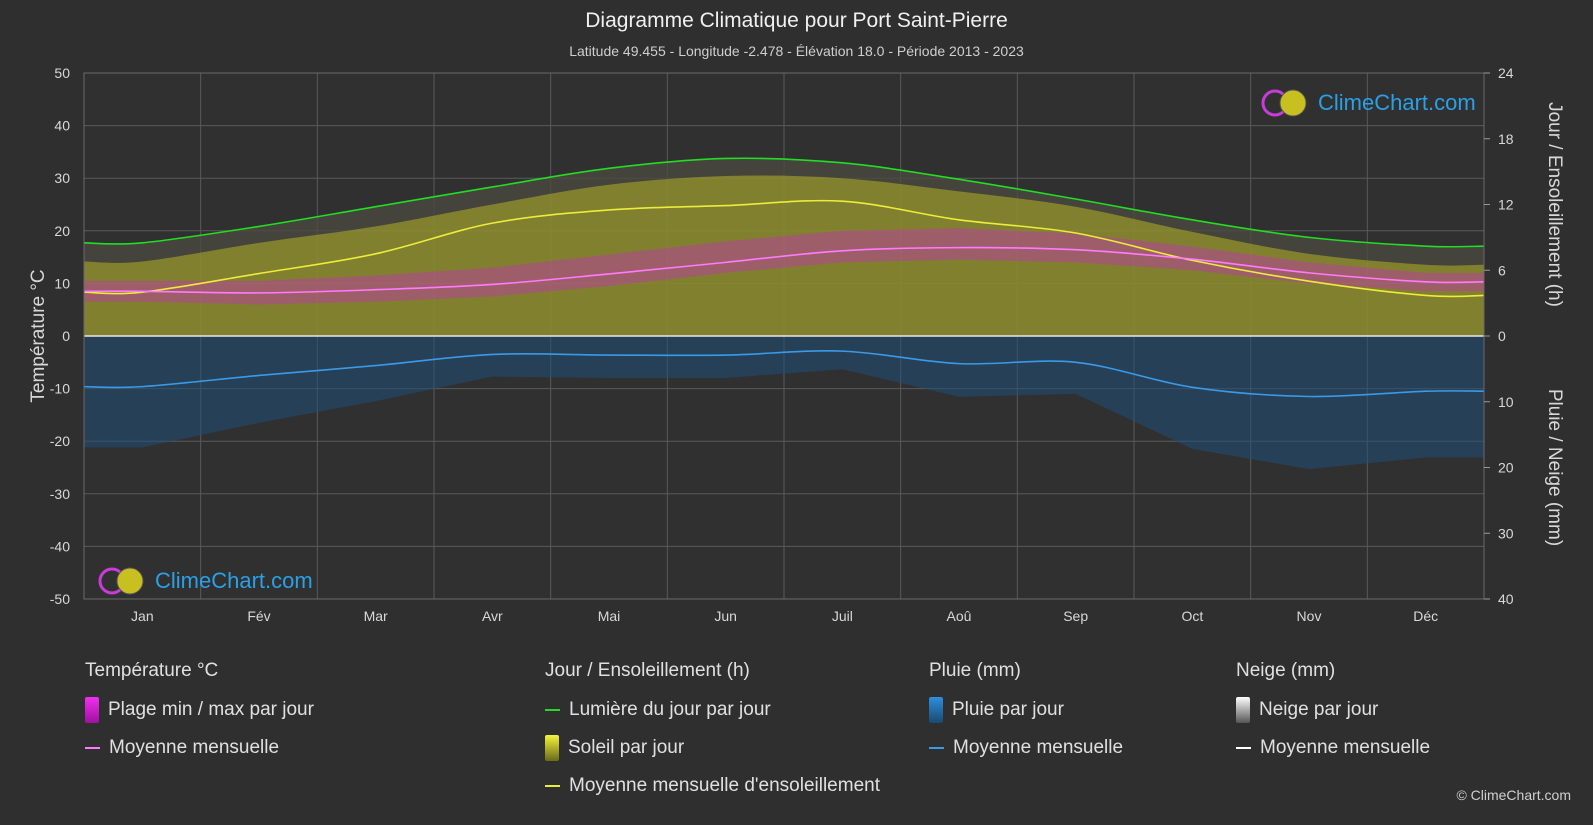  What do you see at coordinates (38, 335) in the screenshot?
I see `y-axis-title: Température °C` at bounding box center [38, 335].